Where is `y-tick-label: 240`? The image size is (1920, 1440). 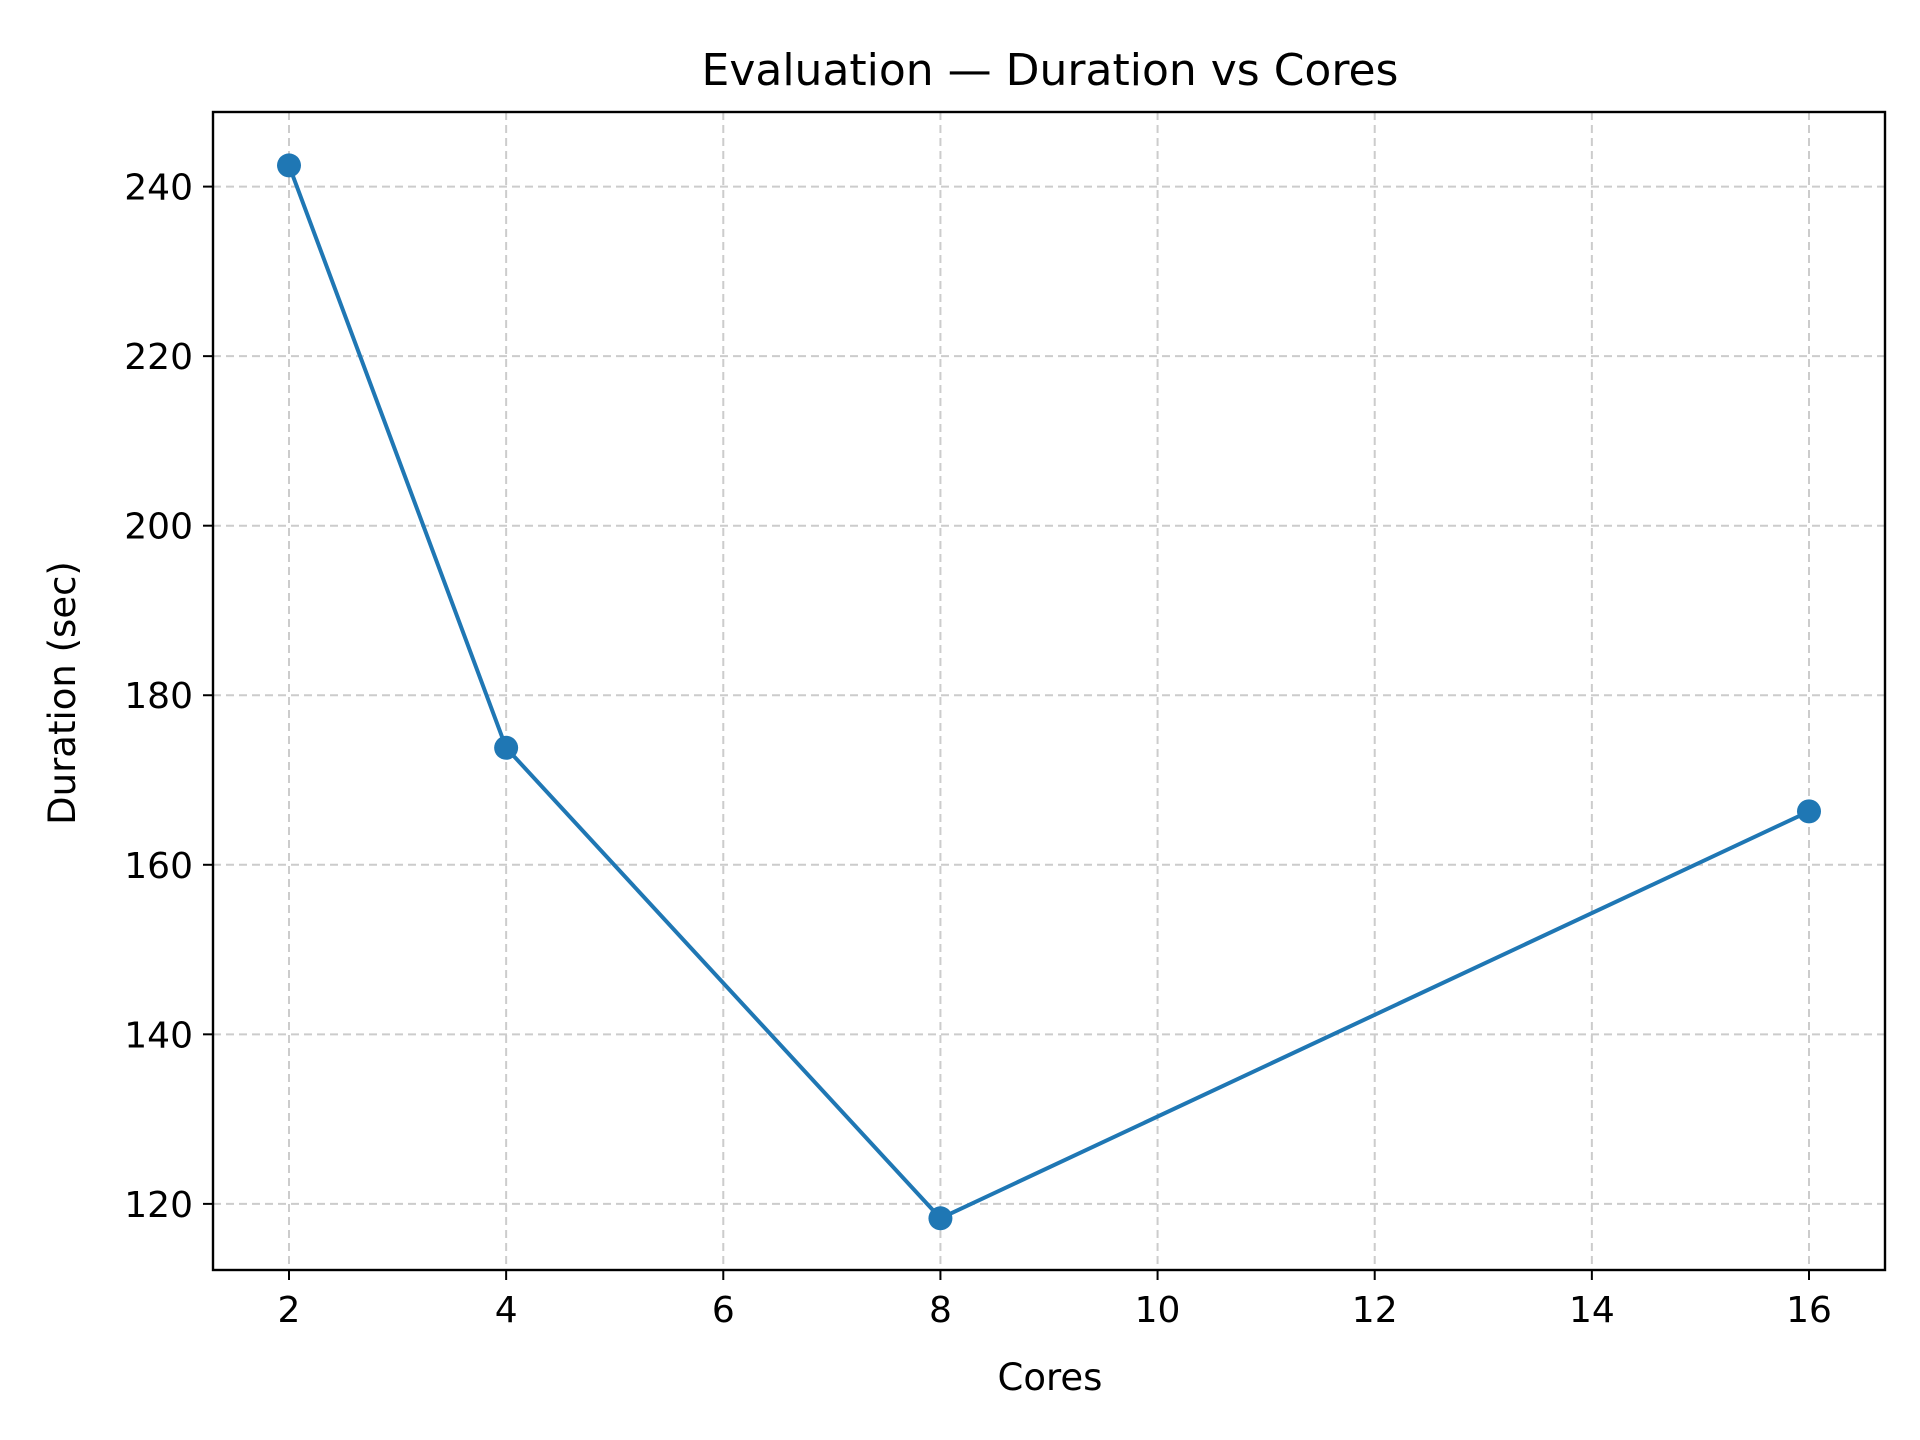
y-tick-label: 240 is located at coordinates (158, 188).